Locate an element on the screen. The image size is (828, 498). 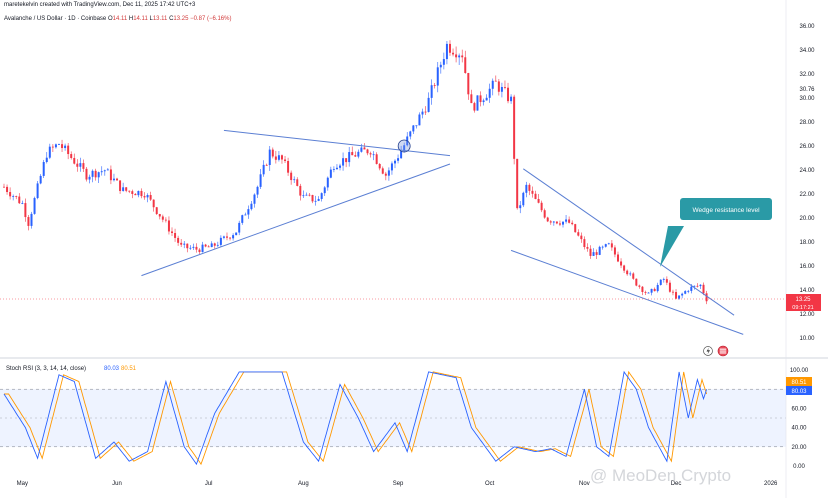
flash-icon is located at coordinates (708, 351).